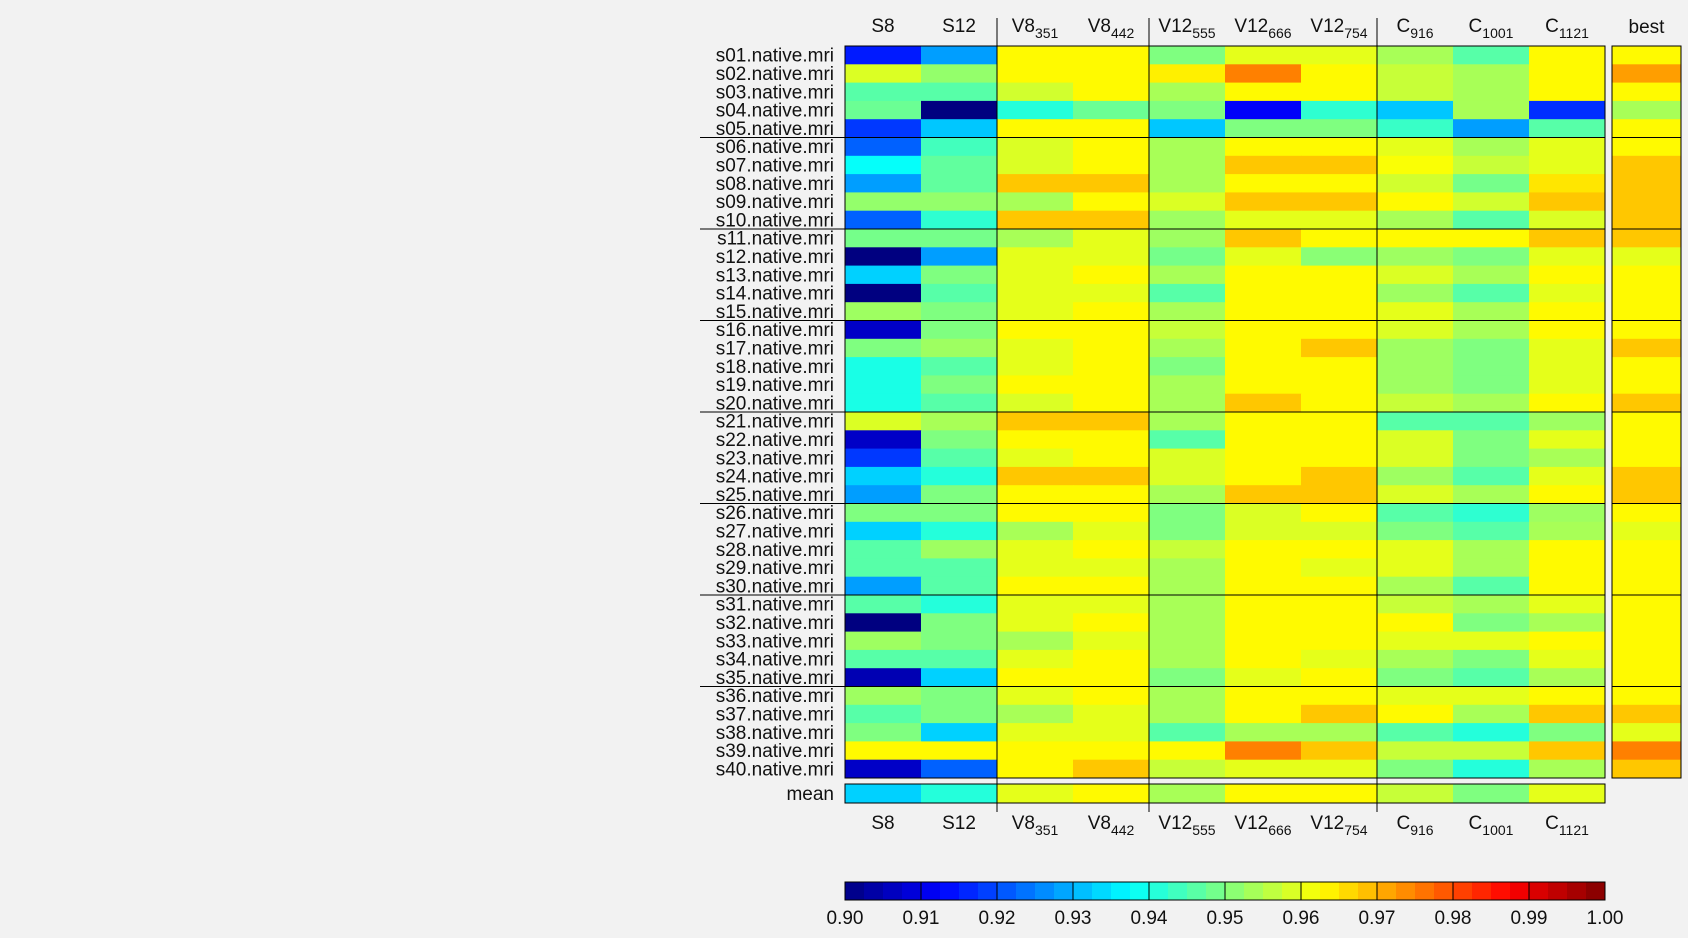  I want to click on column-header-bottom: S8, so click(882, 823).